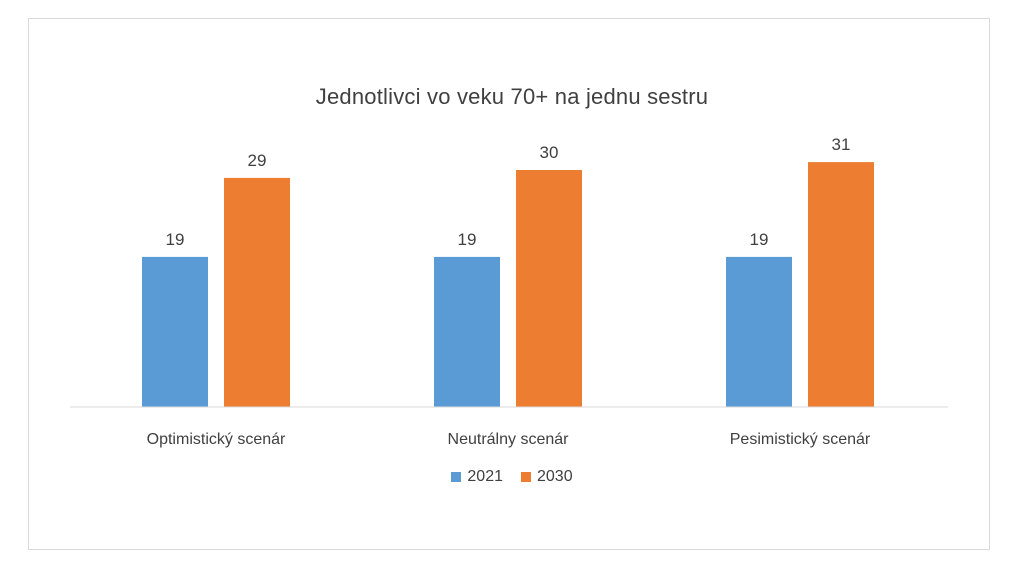 Image resolution: width=1024 pixels, height=574 pixels. I want to click on legend-item-2021: 2021, so click(477, 477).